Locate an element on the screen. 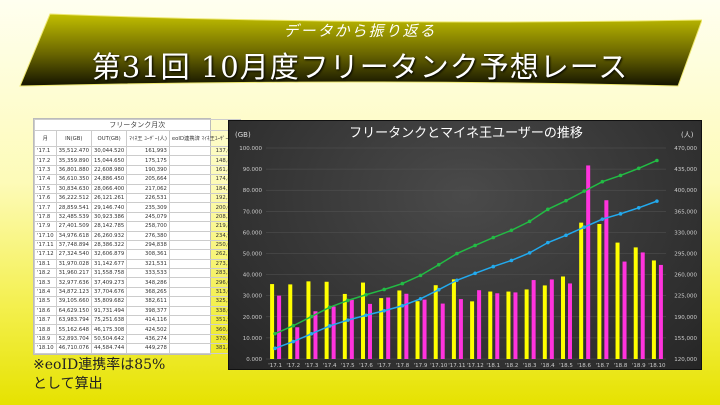 This screenshot has height=405, width=720. x-tick-label: '17.5 is located at coordinates (348, 366).